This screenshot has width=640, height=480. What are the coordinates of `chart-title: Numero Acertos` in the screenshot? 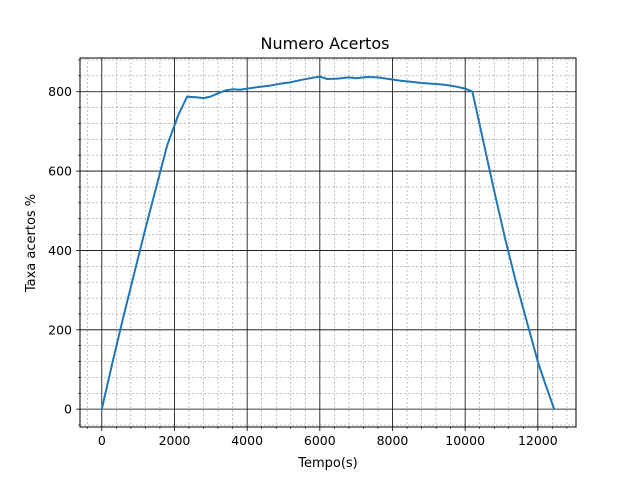 It's located at (325, 43).